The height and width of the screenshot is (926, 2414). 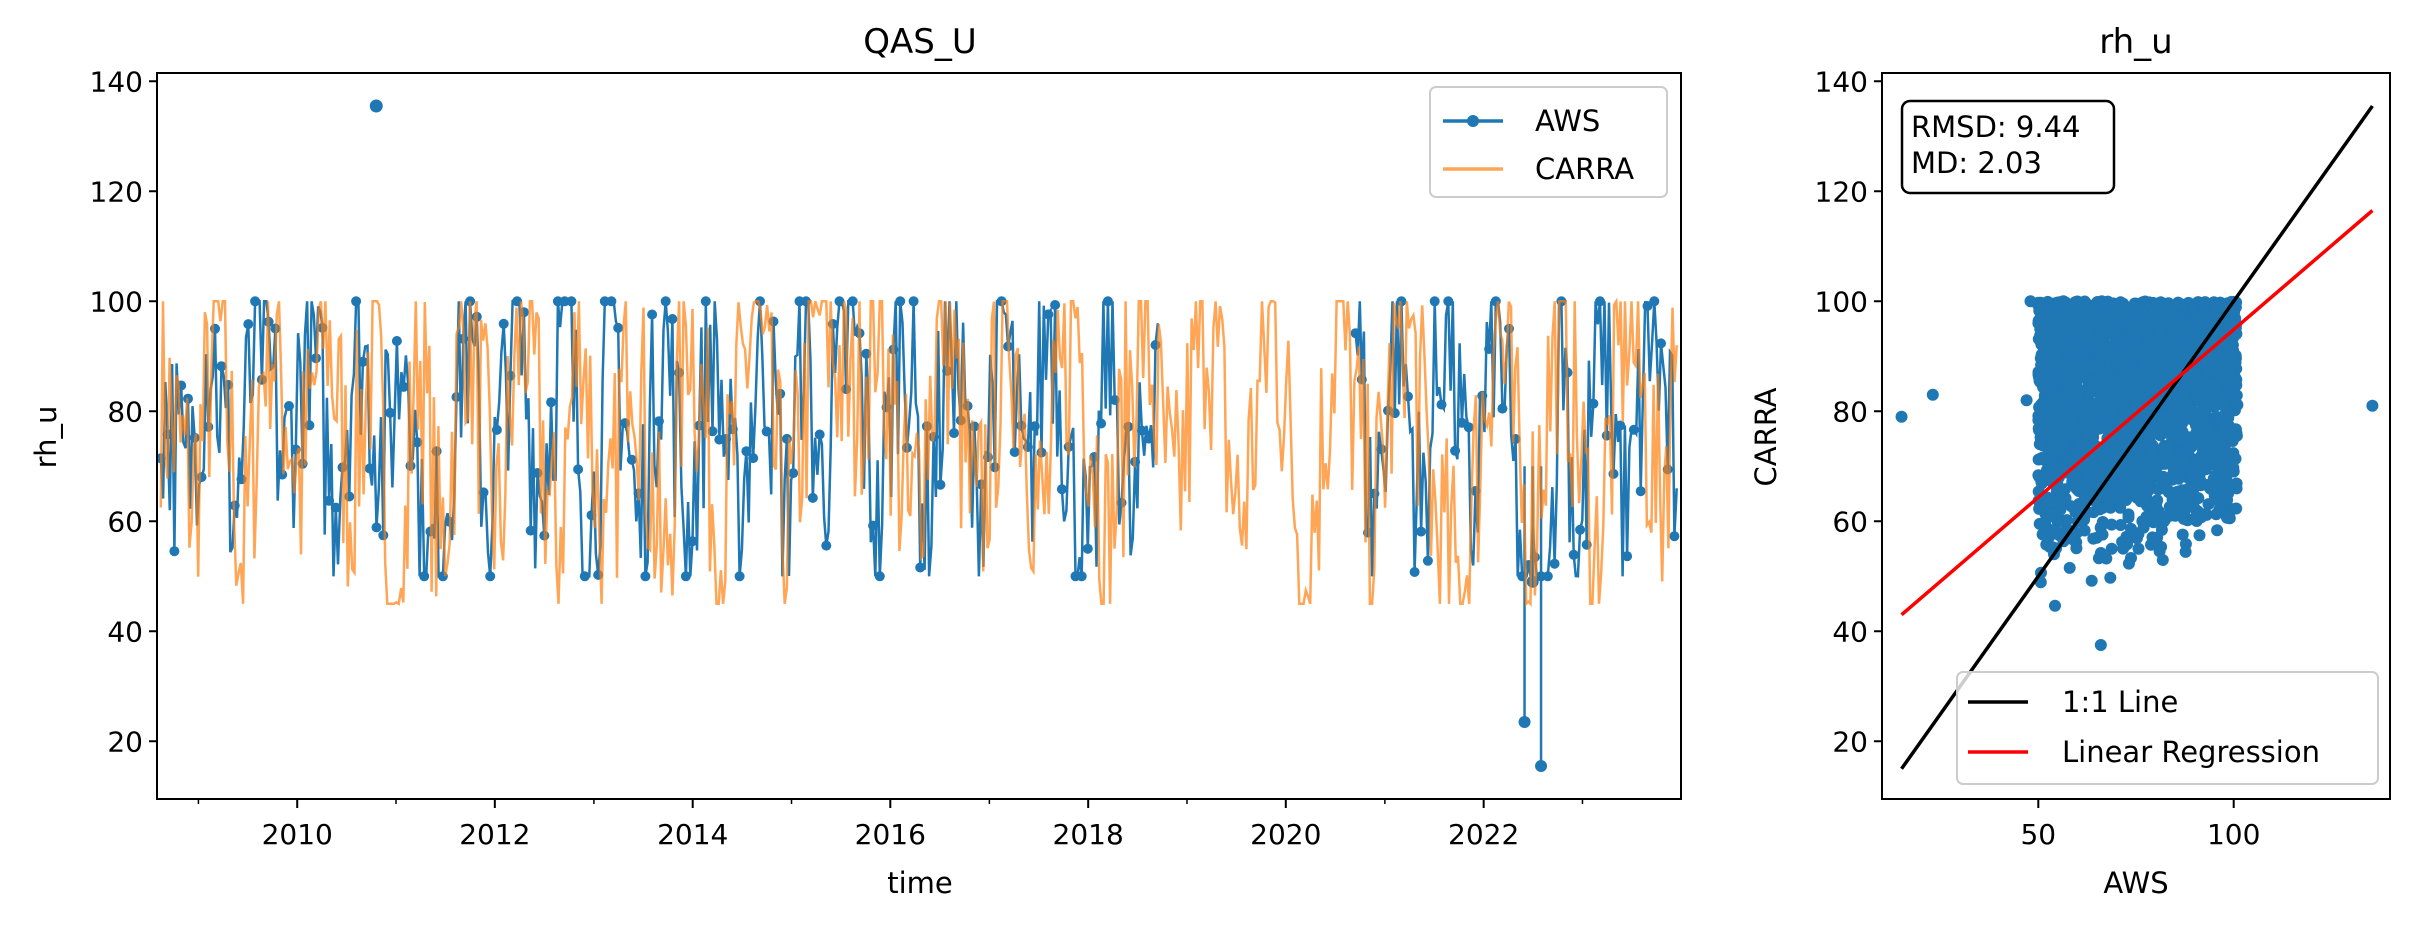 What do you see at coordinates (2233, 834) in the screenshot?
I see `right-x-tick-label: 100` at bounding box center [2233, 834].